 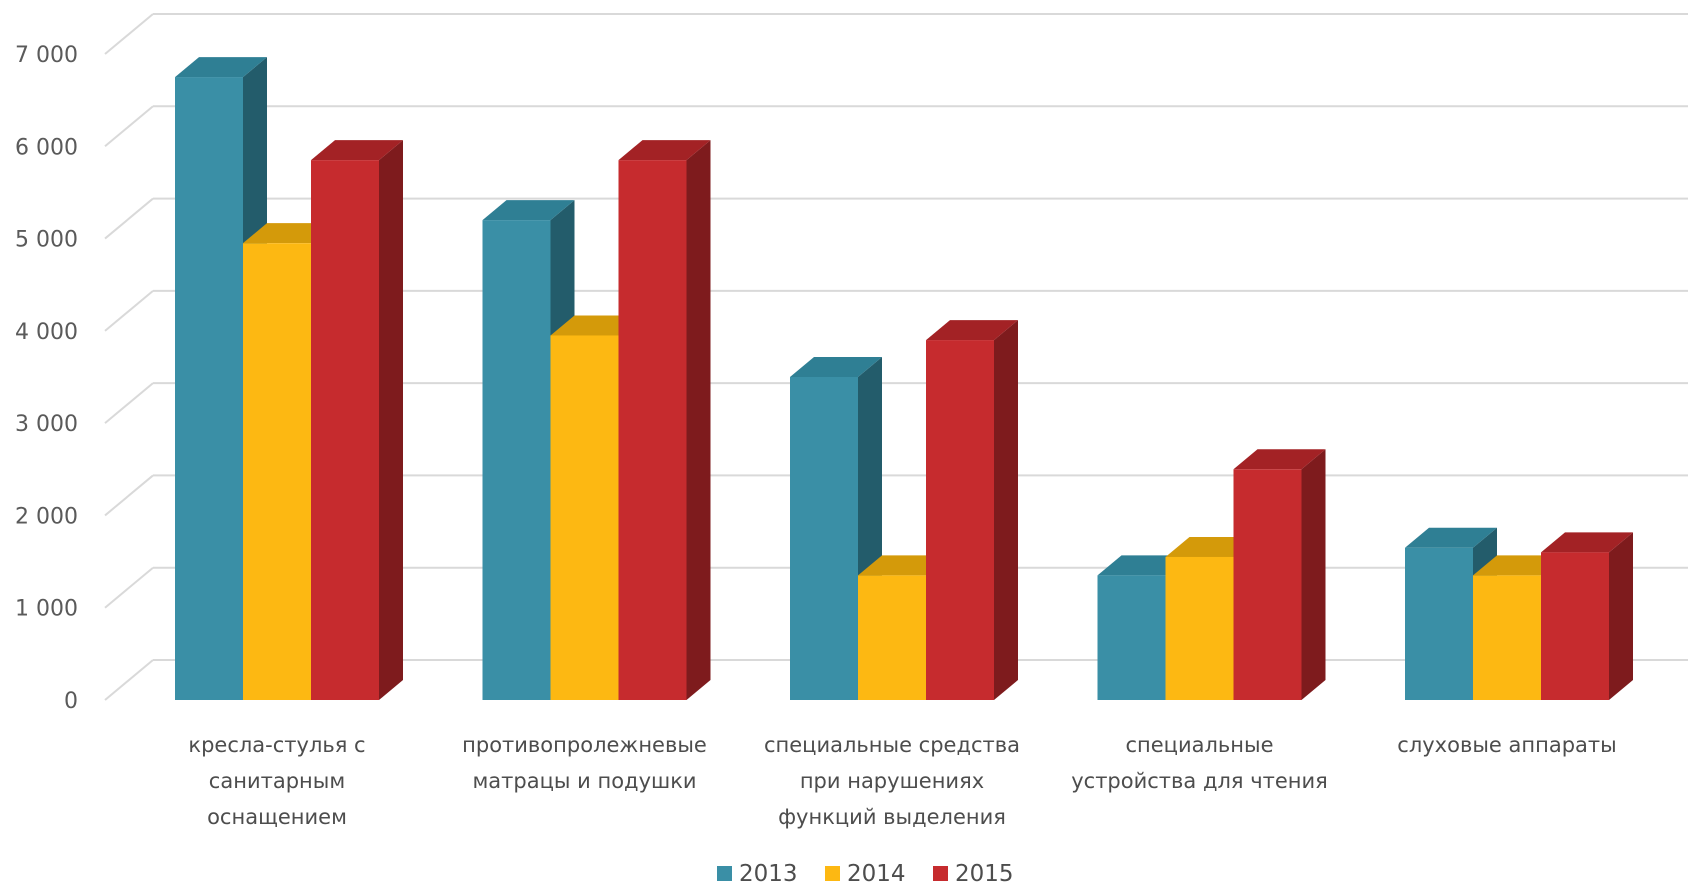 What do you see at coordinates (768, 874) in the screenshot?
I see `legend-label-2013: 2013` at bounding box center [768, 874].